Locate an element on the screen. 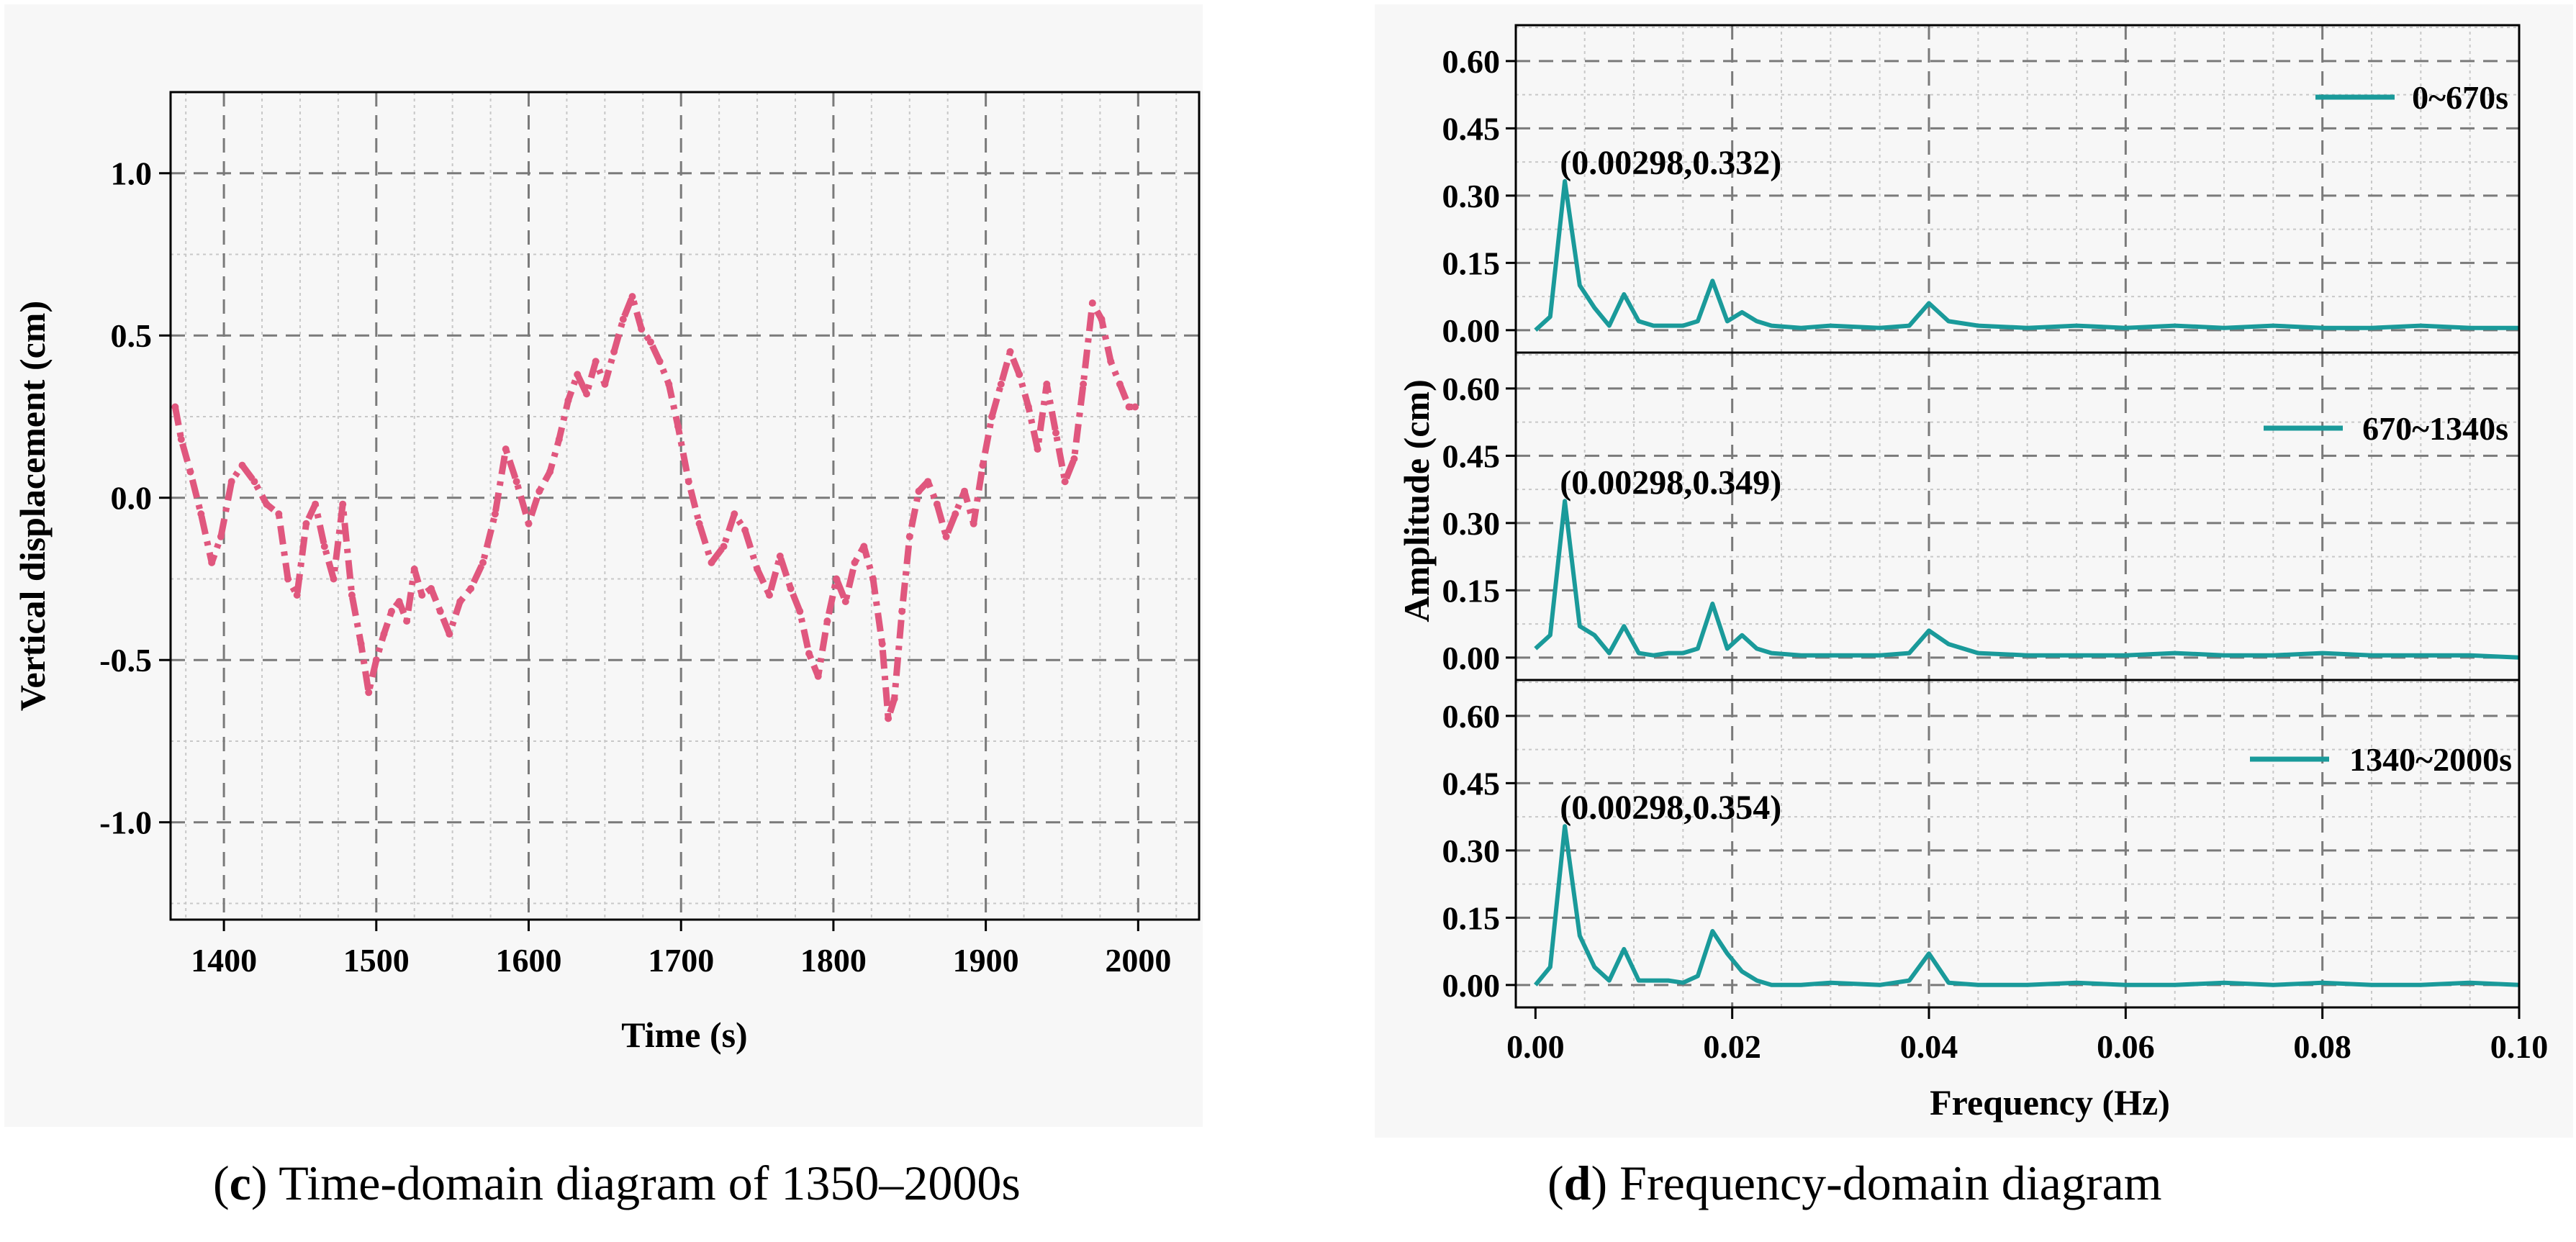 Image resolution: width=2576 pixels, height=1242 pixels. chart-c-x-tick-label: 1600 is located at coordinates (529, 961).